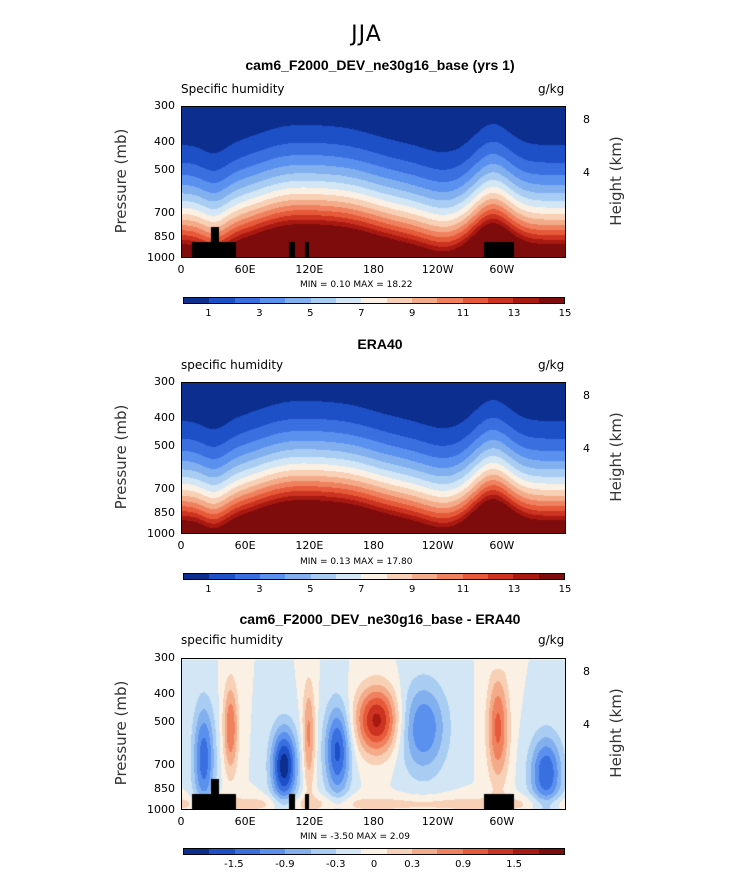 The width and height of the screenshot is (733, 872). I want to click on x-tick-label: 0, so click(181, 269).